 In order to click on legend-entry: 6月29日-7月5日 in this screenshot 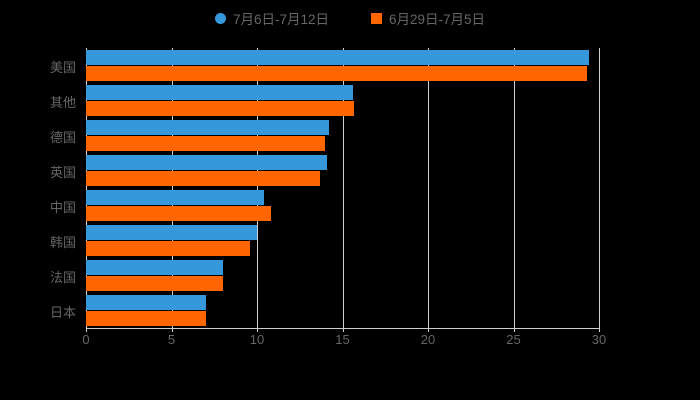, I will do `click(428, 18)`.